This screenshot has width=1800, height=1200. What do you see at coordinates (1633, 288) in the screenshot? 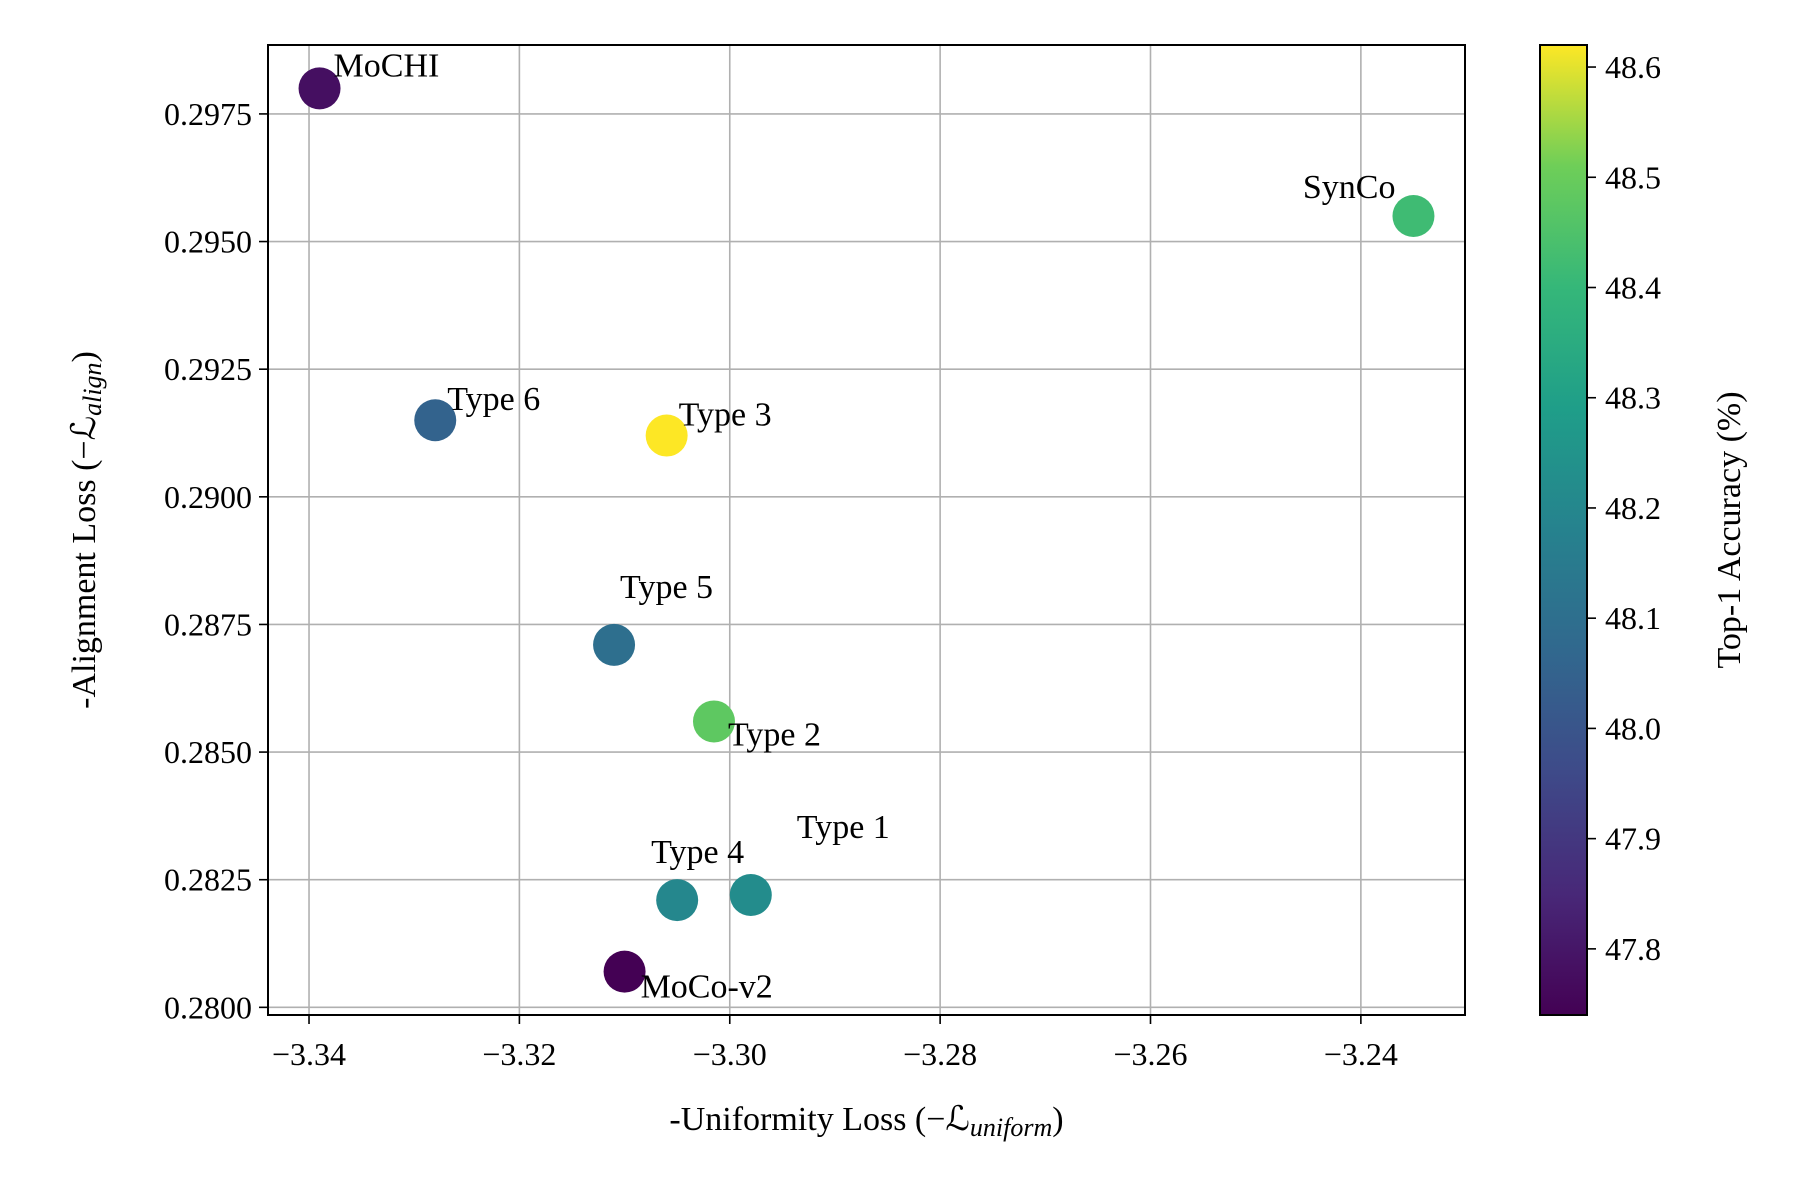
I see `colorbar-tick-label: 48.4` at bounding box center [1633, 288].